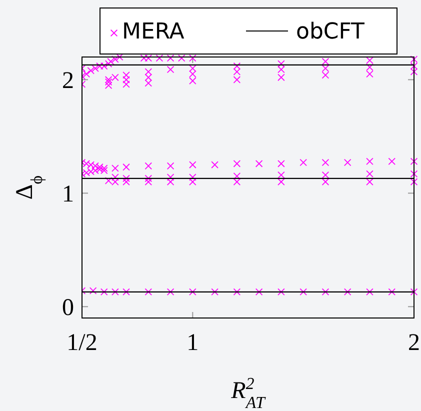 This screenshot has height=411, width=421. I want to click on y-tick-label: 1, so click(68, 195).